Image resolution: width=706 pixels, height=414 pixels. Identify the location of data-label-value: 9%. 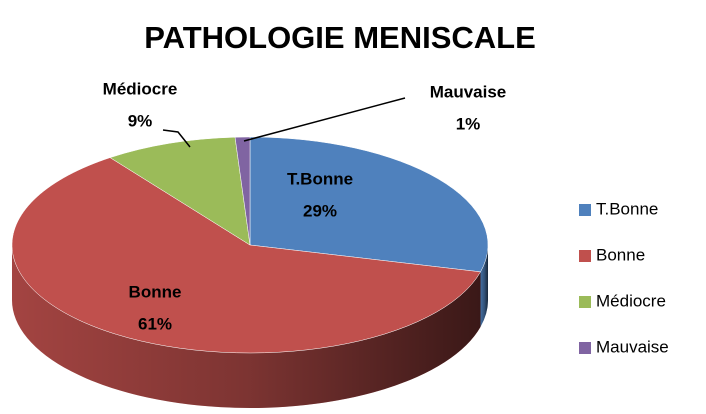
(140, 120).